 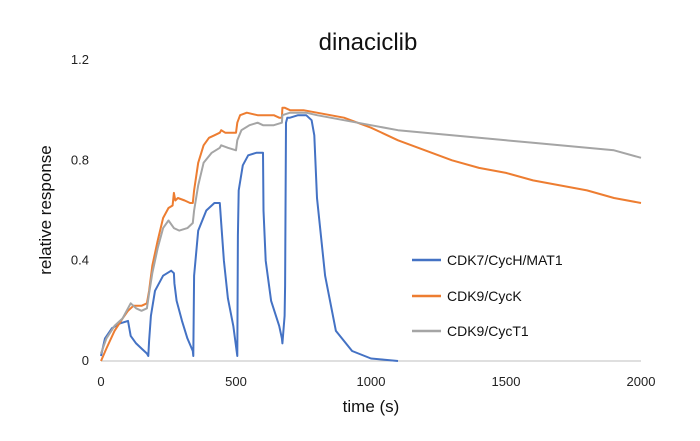 I want to click on legend: CDK7/CycH/MAT1 CDK9/CycK CDK9/CycT1, so click(x=487, y=295).